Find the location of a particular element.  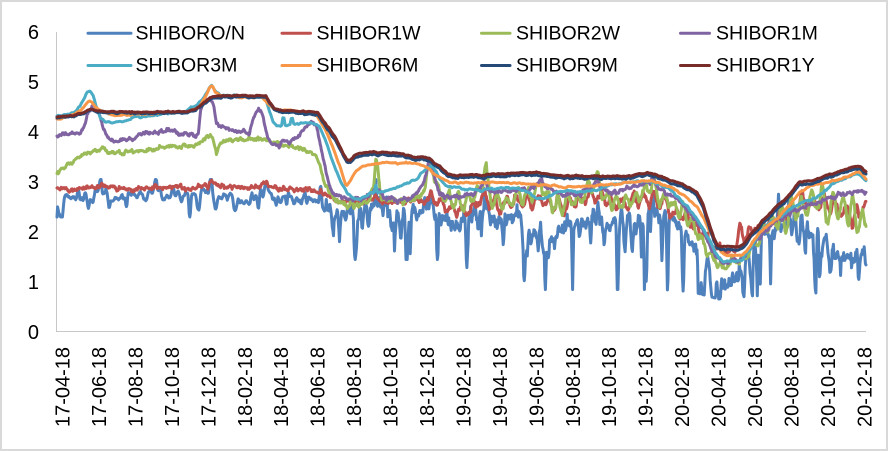

svg-text: 0 is located at coordinates (33, 333).